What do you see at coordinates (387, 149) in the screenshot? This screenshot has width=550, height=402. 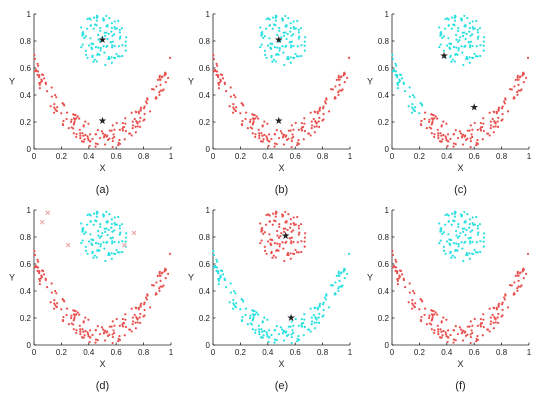 I see `y-tick-label: 0` at bounding box center [387, 149].